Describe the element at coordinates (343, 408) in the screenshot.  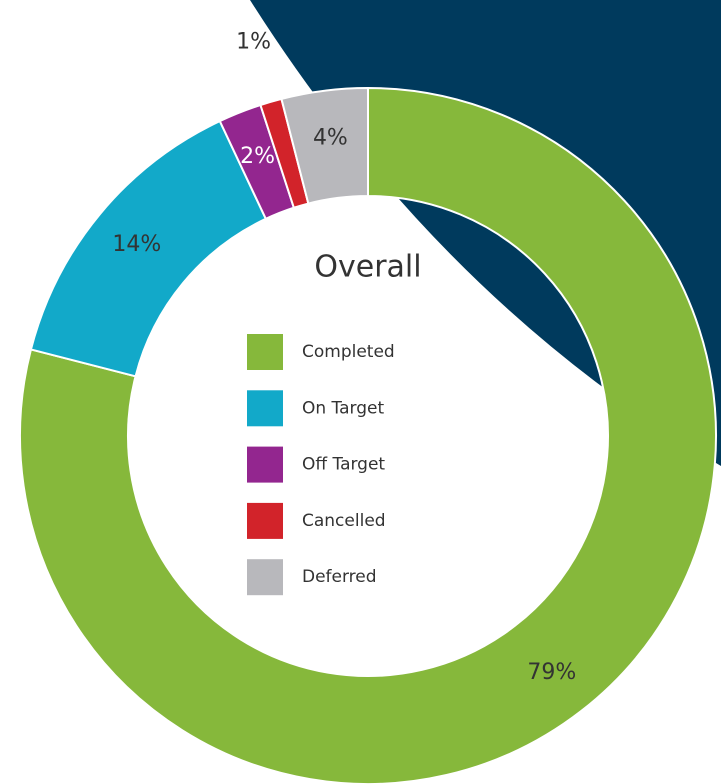
I see `legend-label: On Target` at that location.